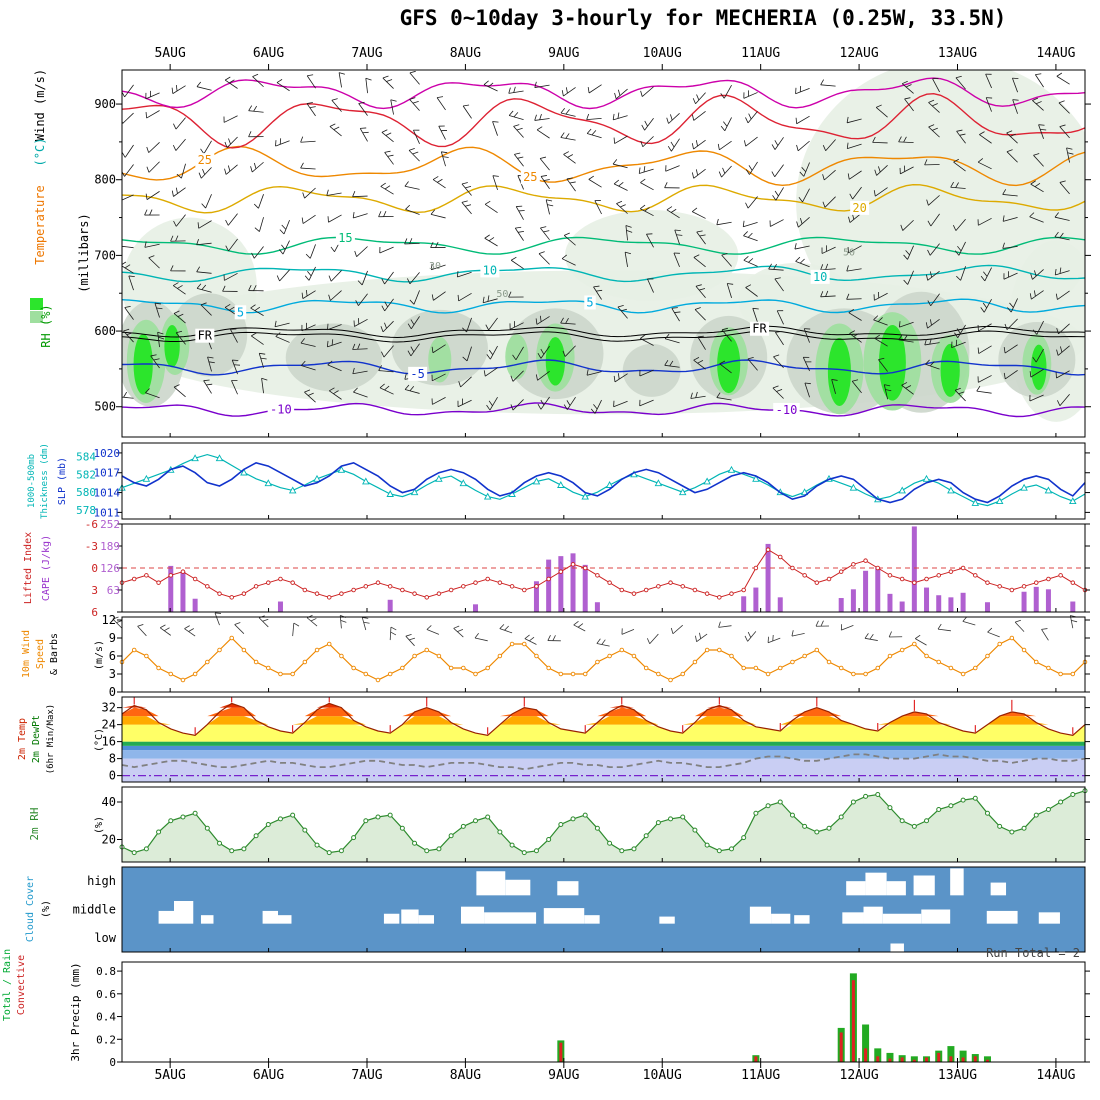 This screenshot has height=1100, width=1100. What do you see at coordinates (105, 938) in the screenshot?
I see `svg-text: low` at bounding box center [105, 938].